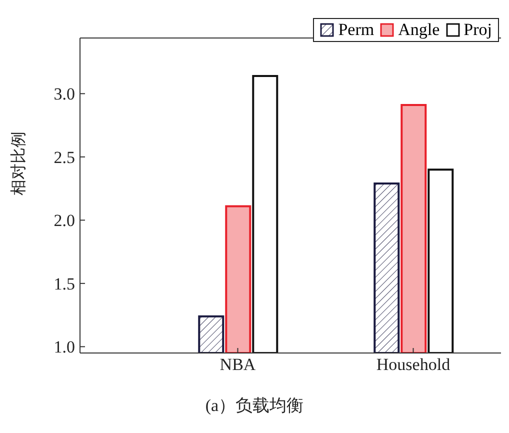 The width and height of the screenshot is (509, 433). Describe the element at coordinates (238, 364) in the screenshot. I see `x-tick-label: NBA` at that location.